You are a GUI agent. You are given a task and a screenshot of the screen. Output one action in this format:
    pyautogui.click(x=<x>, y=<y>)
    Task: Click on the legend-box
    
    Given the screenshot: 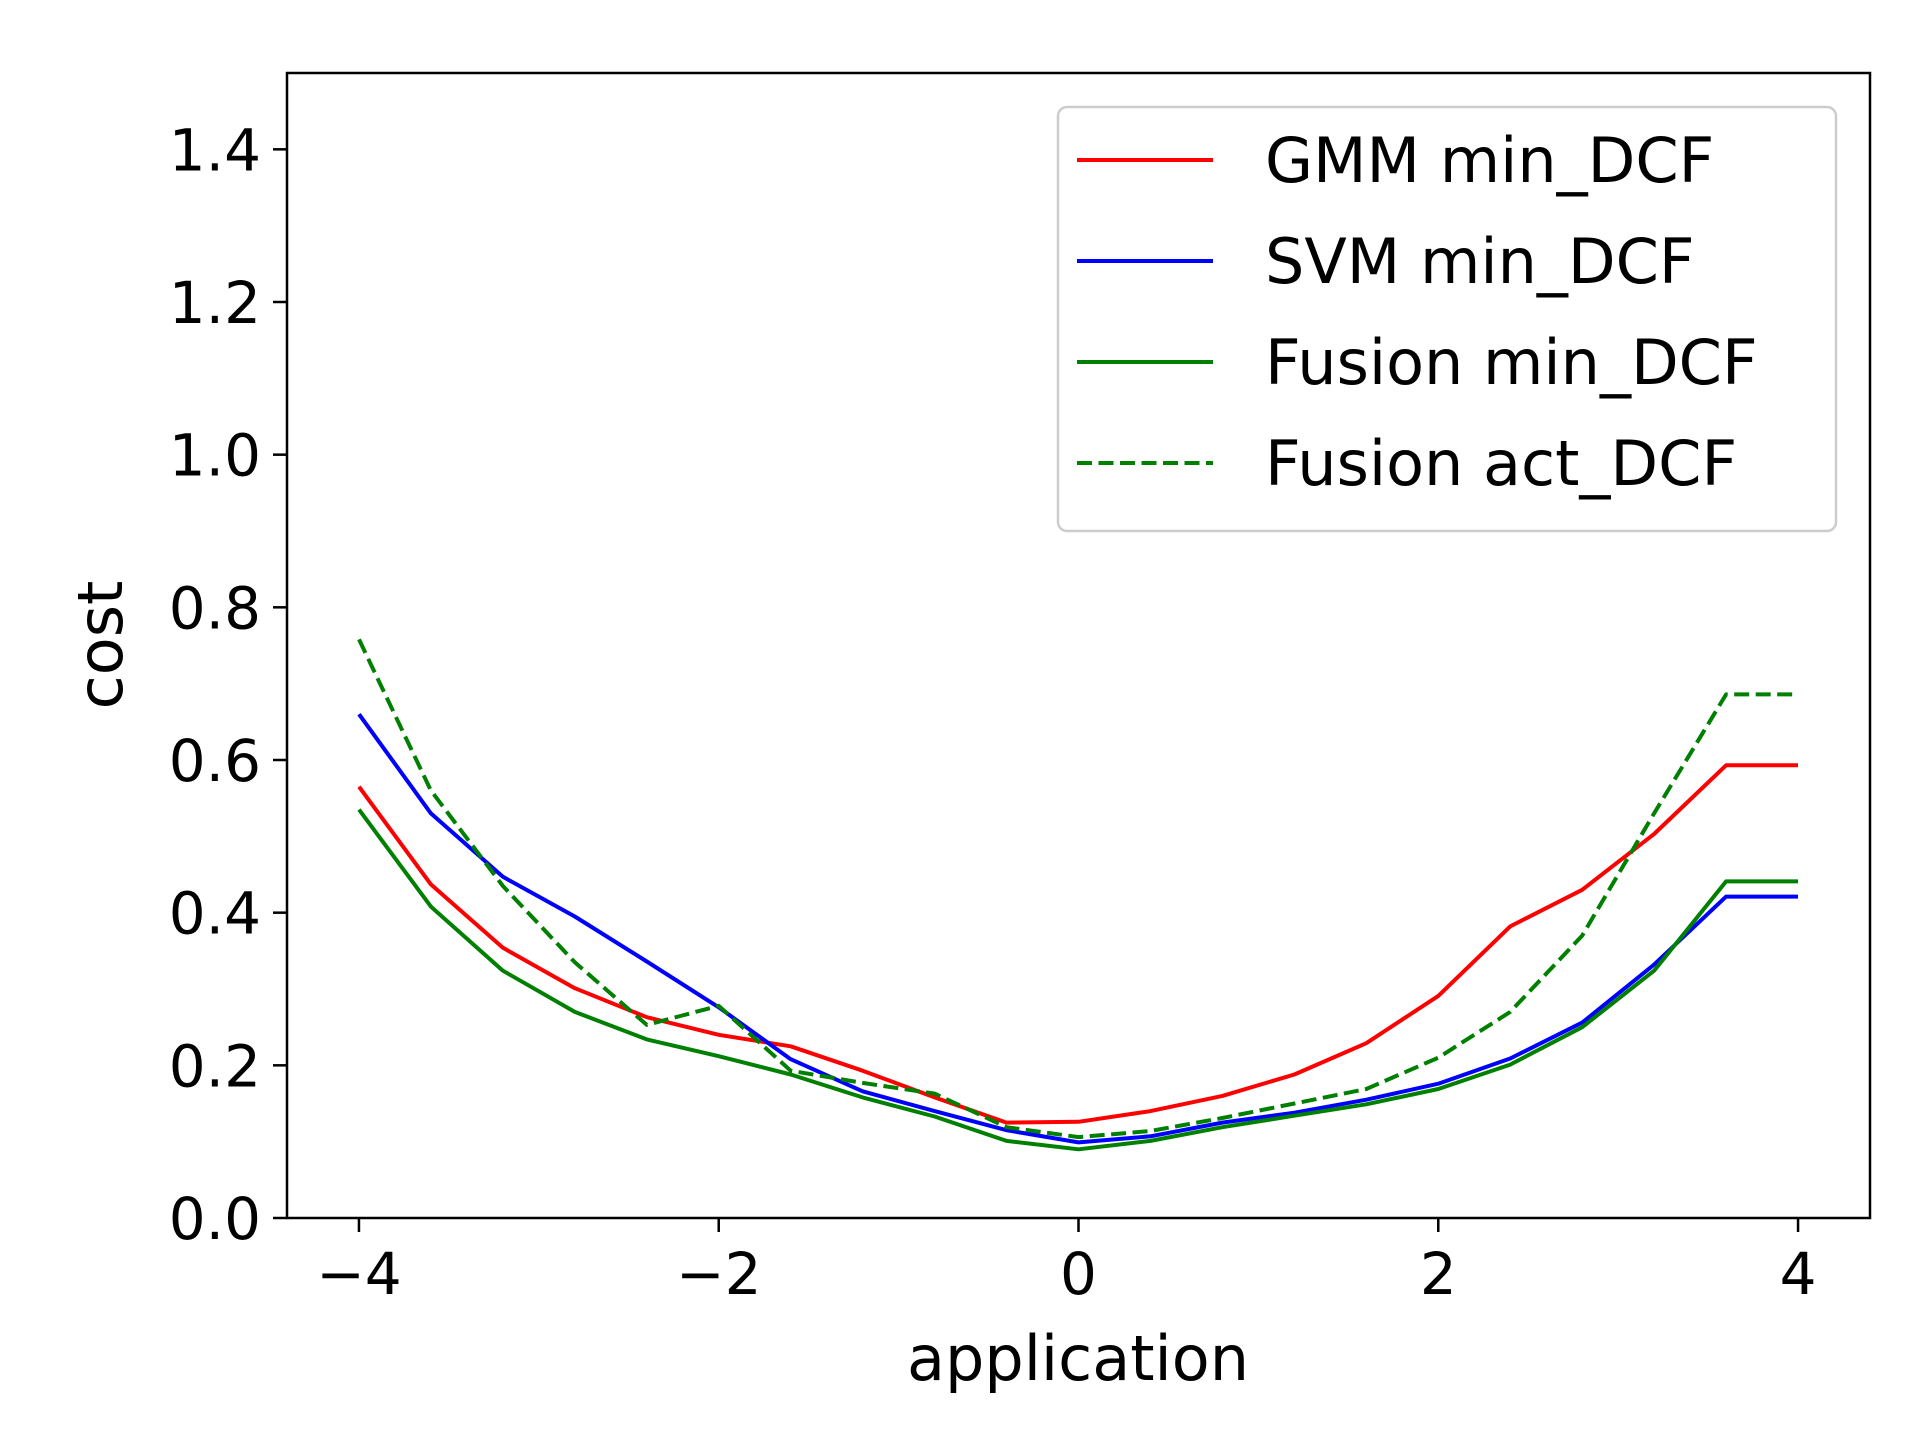 What is the action you would take?
    pyautogui.click(x=1447, y=319)
    